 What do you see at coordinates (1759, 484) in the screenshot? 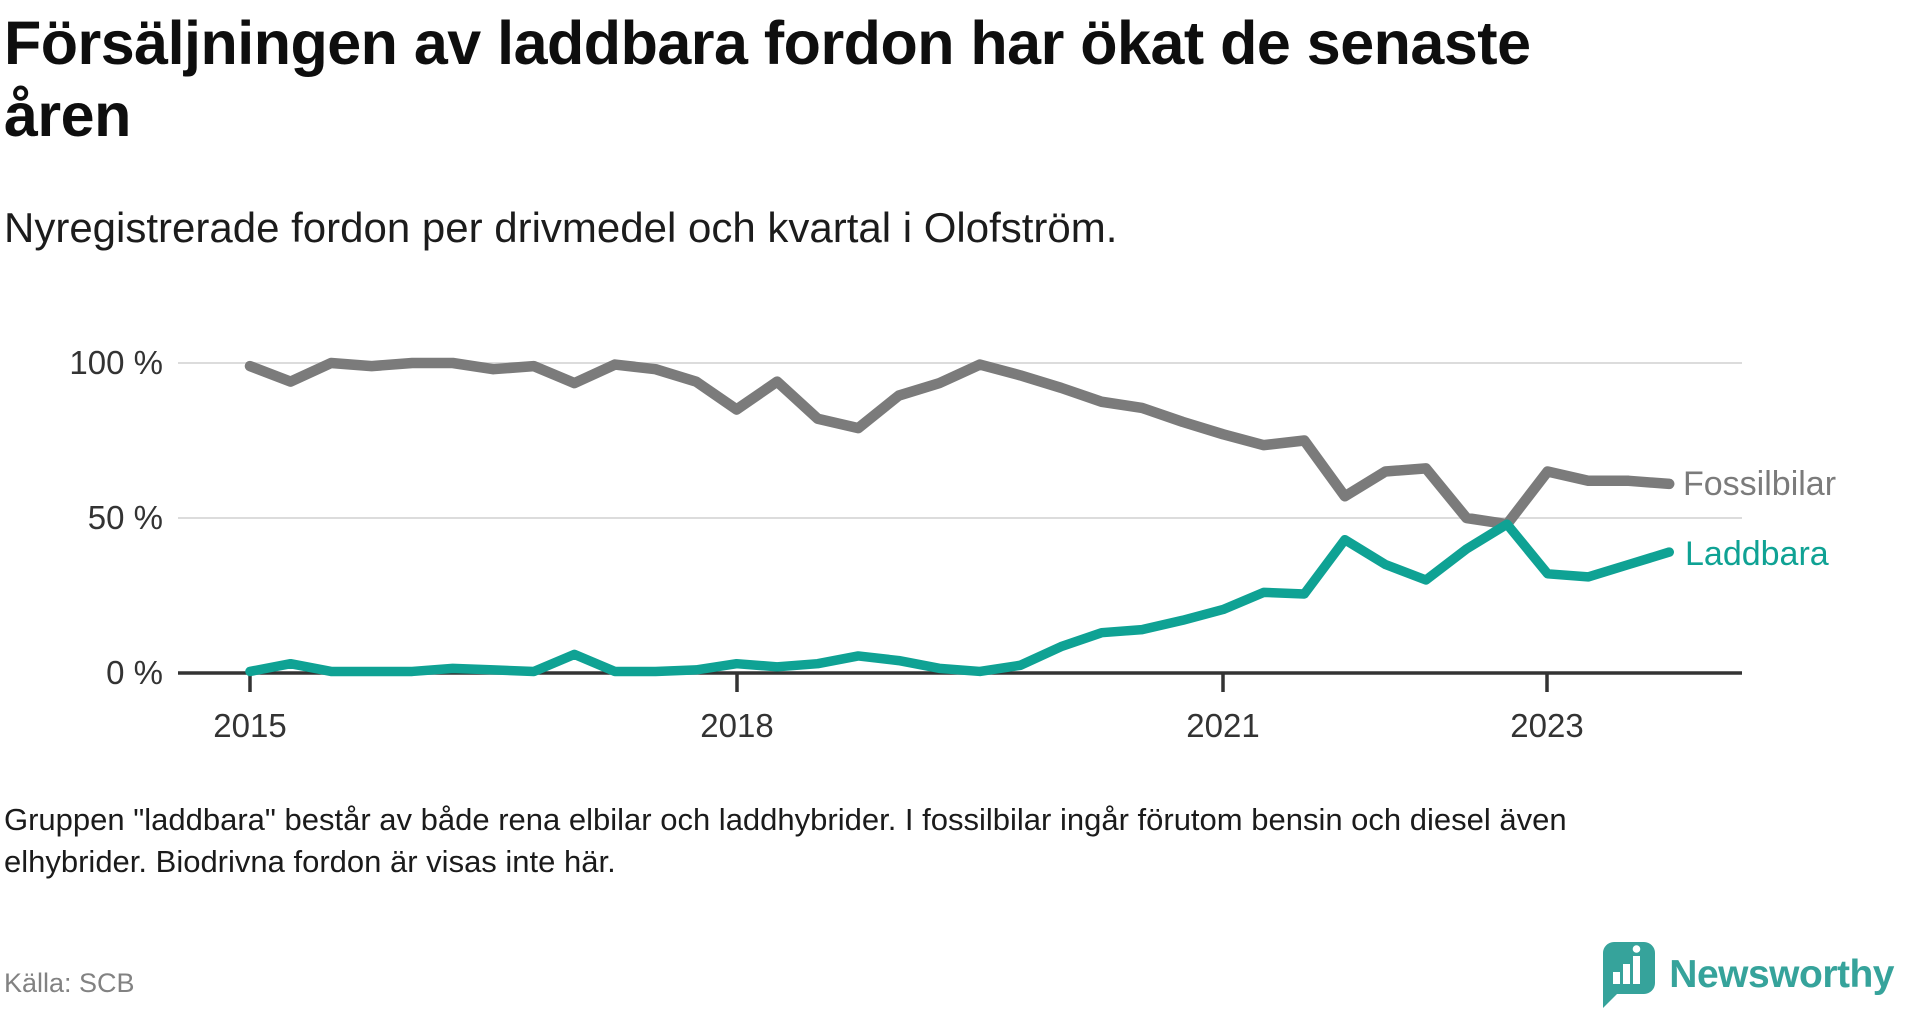
I see `legend-label-fossilbilar: Fossilbilar` at bounding box center [1759, 484].